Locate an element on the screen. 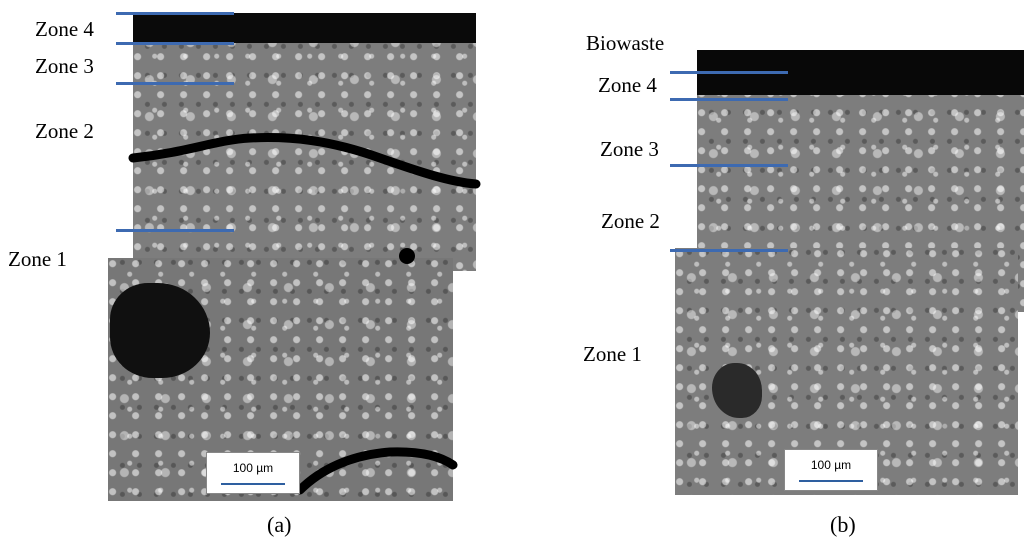  panel-b-zone-1-label: Zone 1 is located at coordinates (612, 354).